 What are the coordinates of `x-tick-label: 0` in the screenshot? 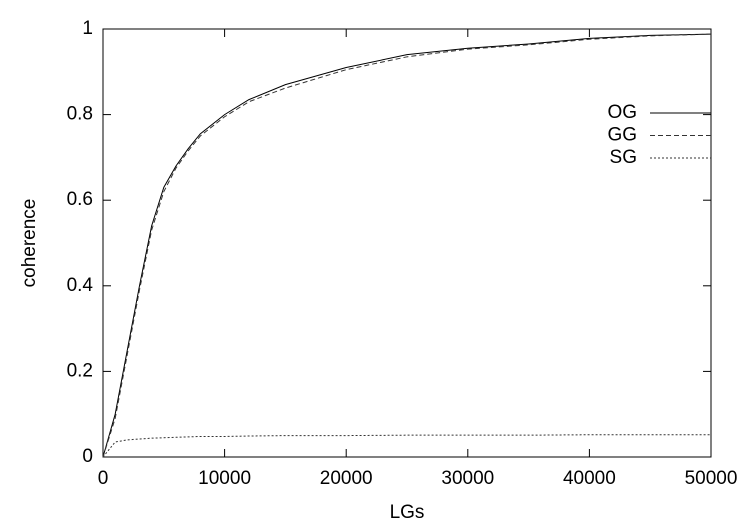 It's located at (103, 478).